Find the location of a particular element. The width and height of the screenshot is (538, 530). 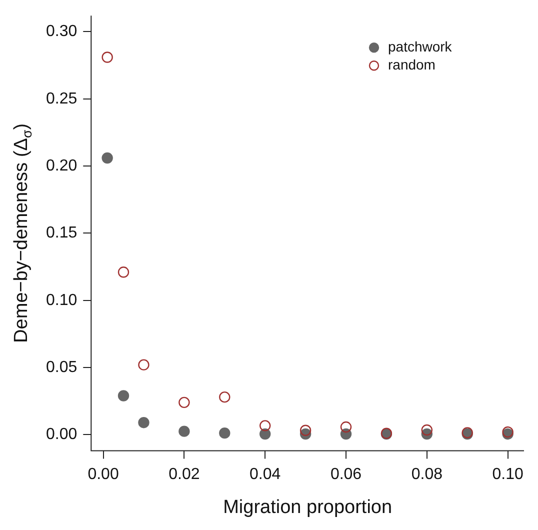

x-tick-label: 0.10 is located at coordinates (508, 474).